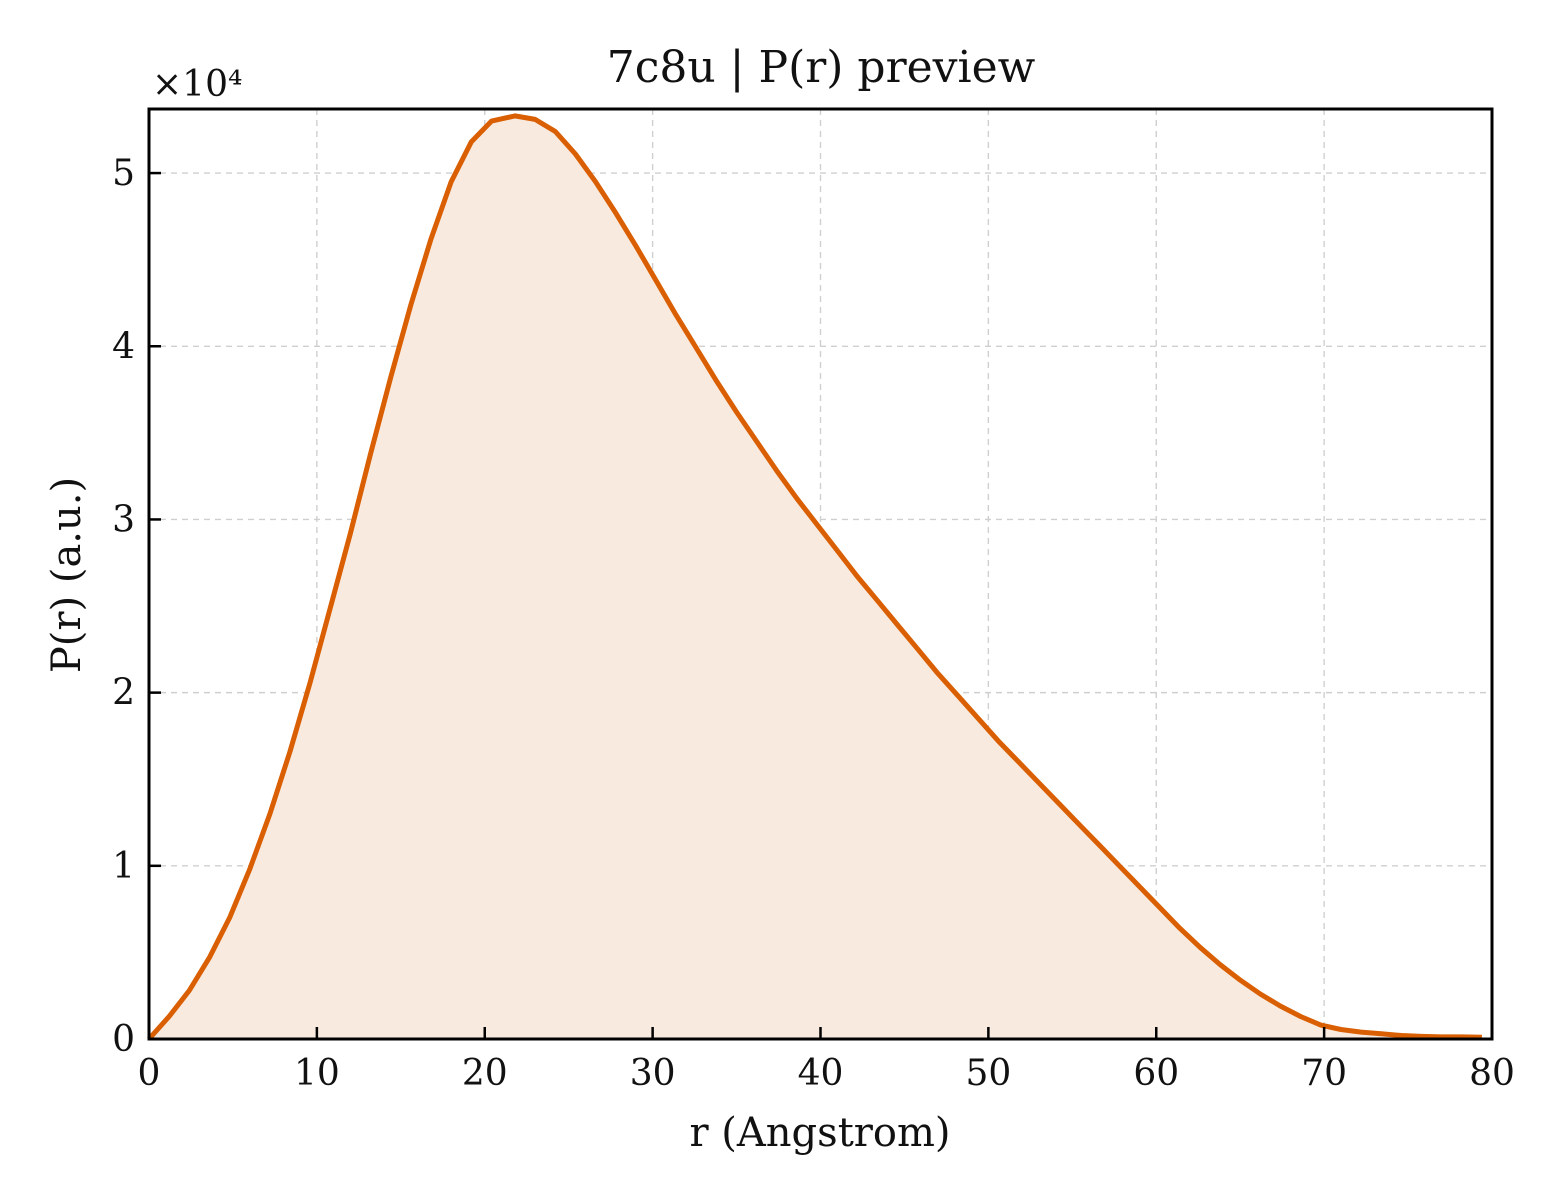  What do you see at coordinates (317, 1073) in the screenshot?
I see `x-tick-label: 10` at bounding box center [317, 1073].